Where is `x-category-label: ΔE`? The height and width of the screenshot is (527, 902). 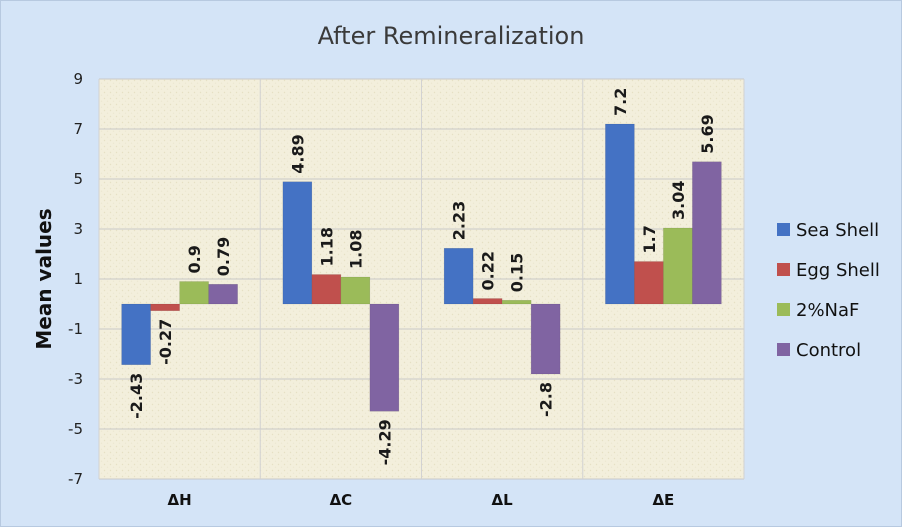 x-category-label: ΔE is located at coordinates (663, 500).